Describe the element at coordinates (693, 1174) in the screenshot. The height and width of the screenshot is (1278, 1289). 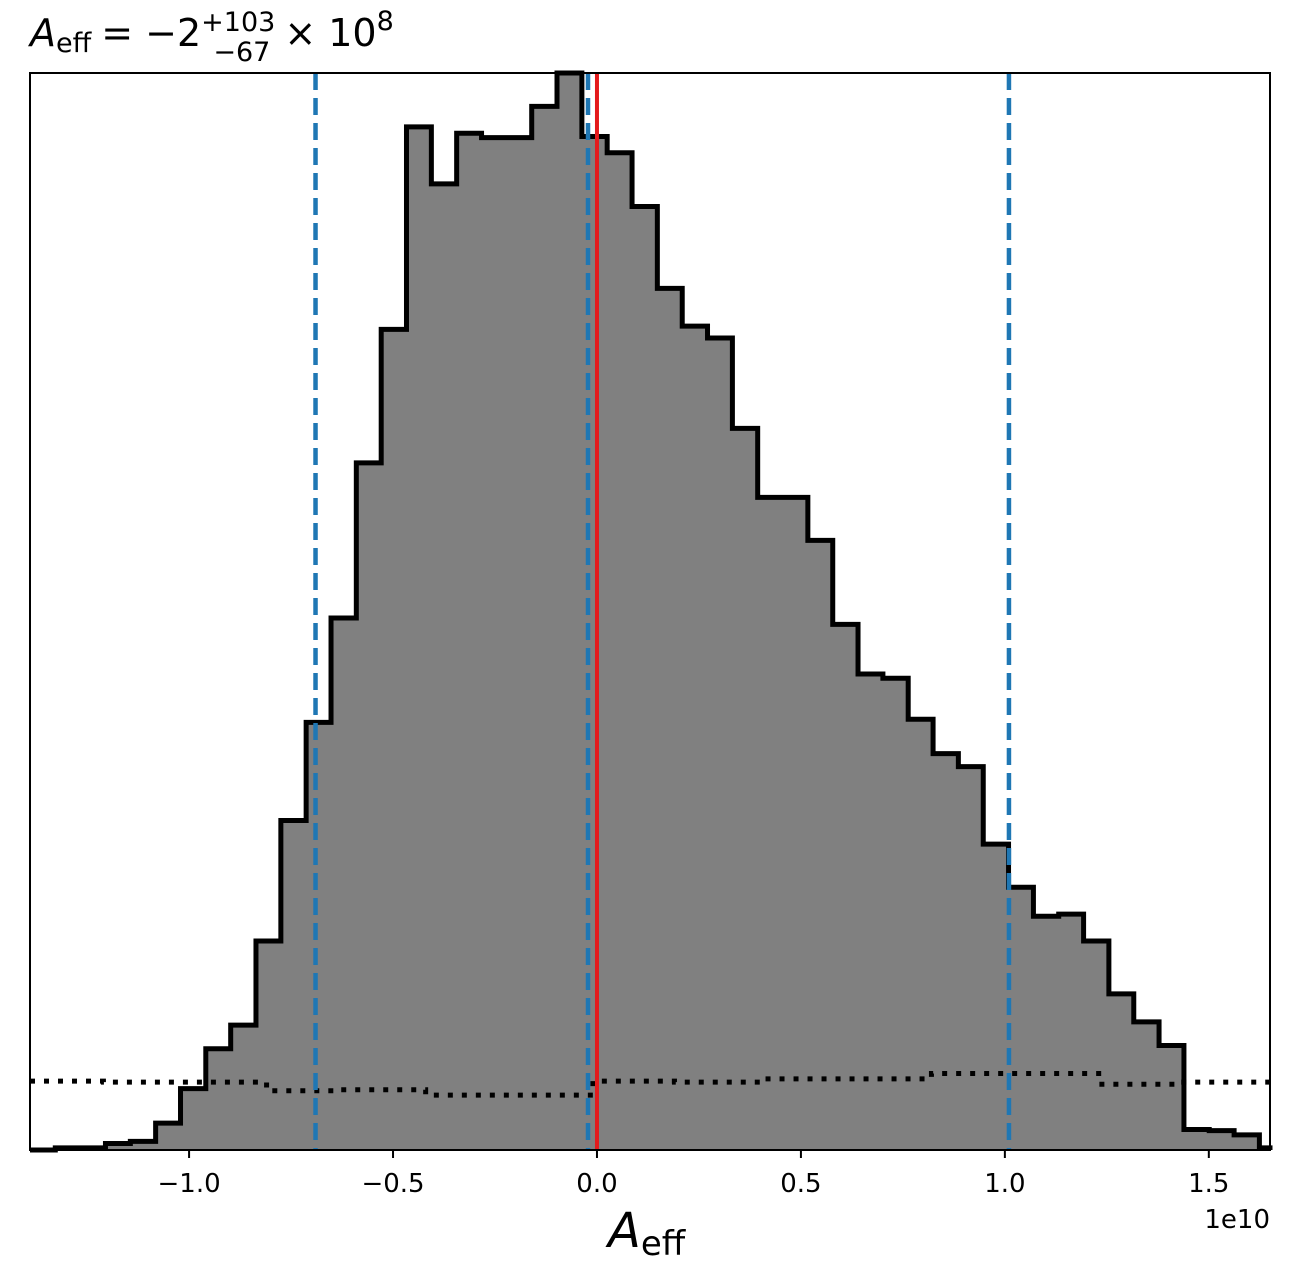
I see `x-axis-ticks: −1.0 −0.5 0.0 0.5 1.0 1.5` at that location.